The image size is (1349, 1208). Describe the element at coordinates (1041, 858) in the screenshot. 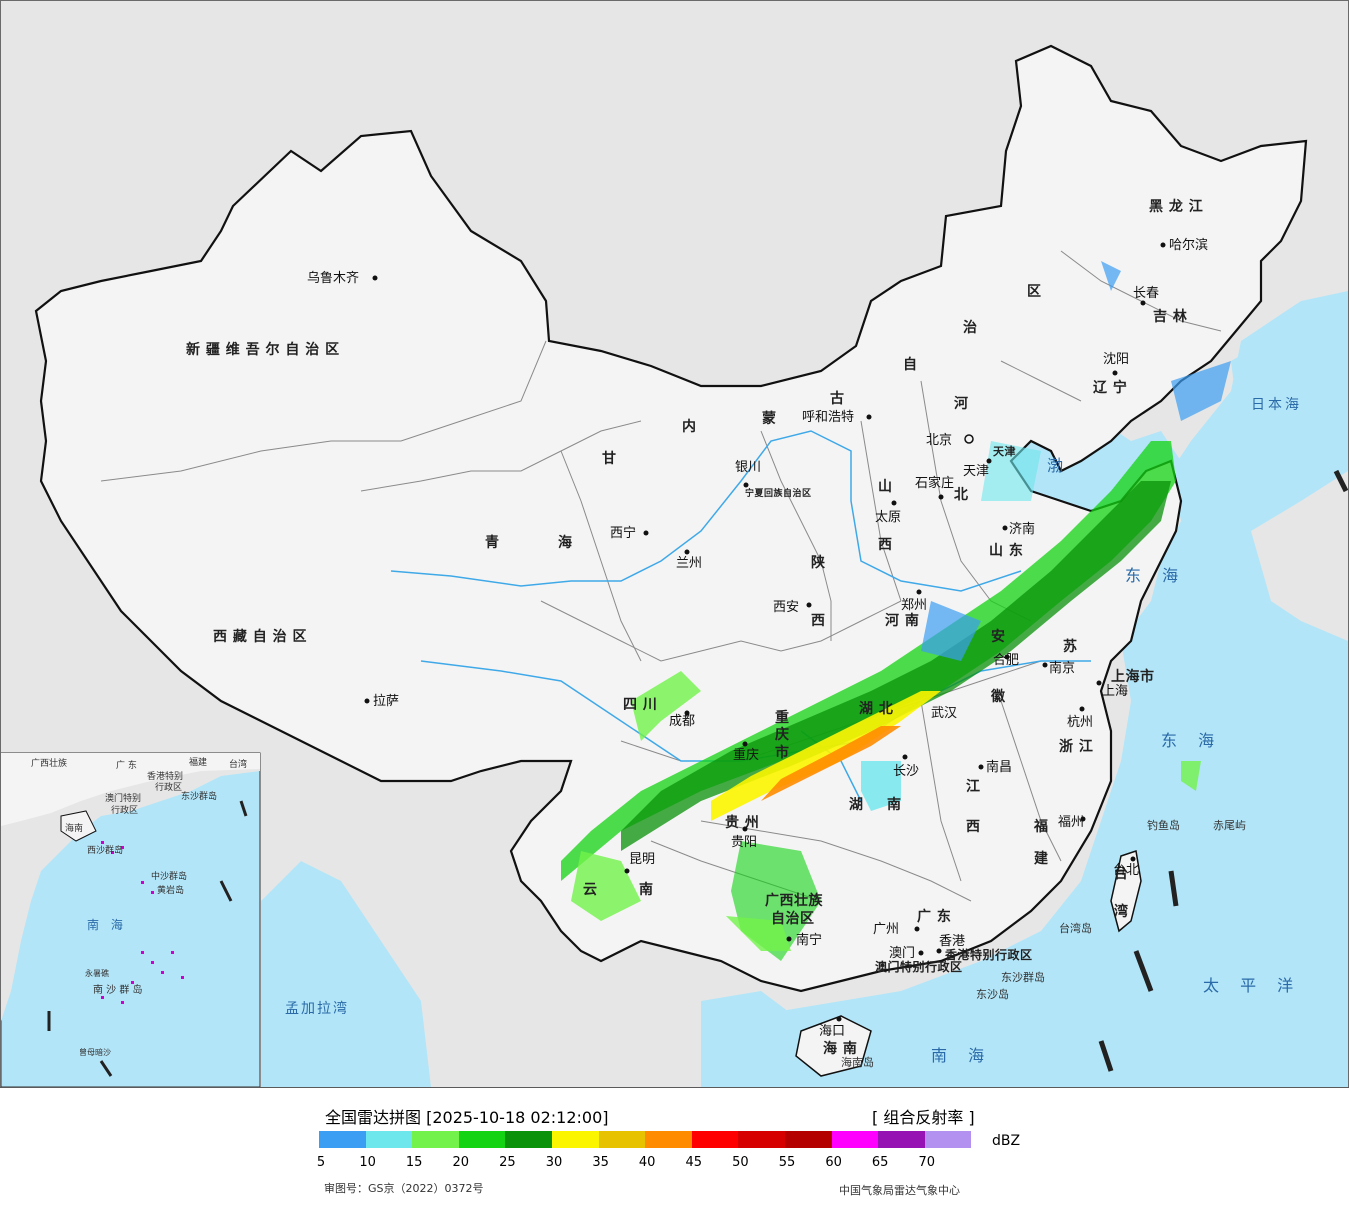

I see `label-fujian-2: 建` at that location.